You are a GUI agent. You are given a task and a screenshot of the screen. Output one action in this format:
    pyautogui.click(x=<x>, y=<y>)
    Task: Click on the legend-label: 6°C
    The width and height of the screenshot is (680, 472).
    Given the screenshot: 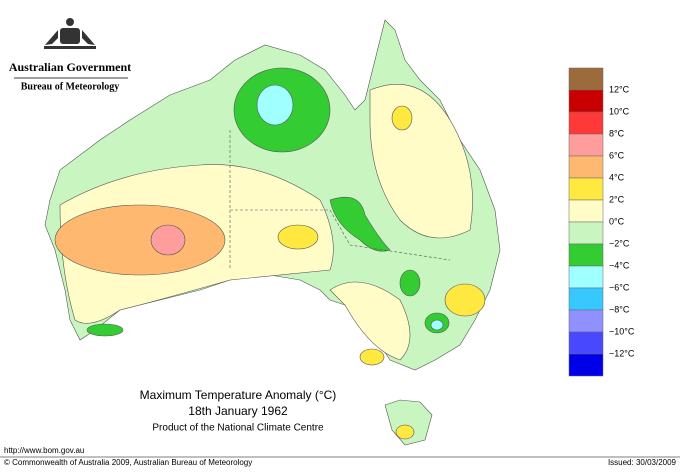 What is the action you would take?
    pyautogui.click(x=617, y=155)
    